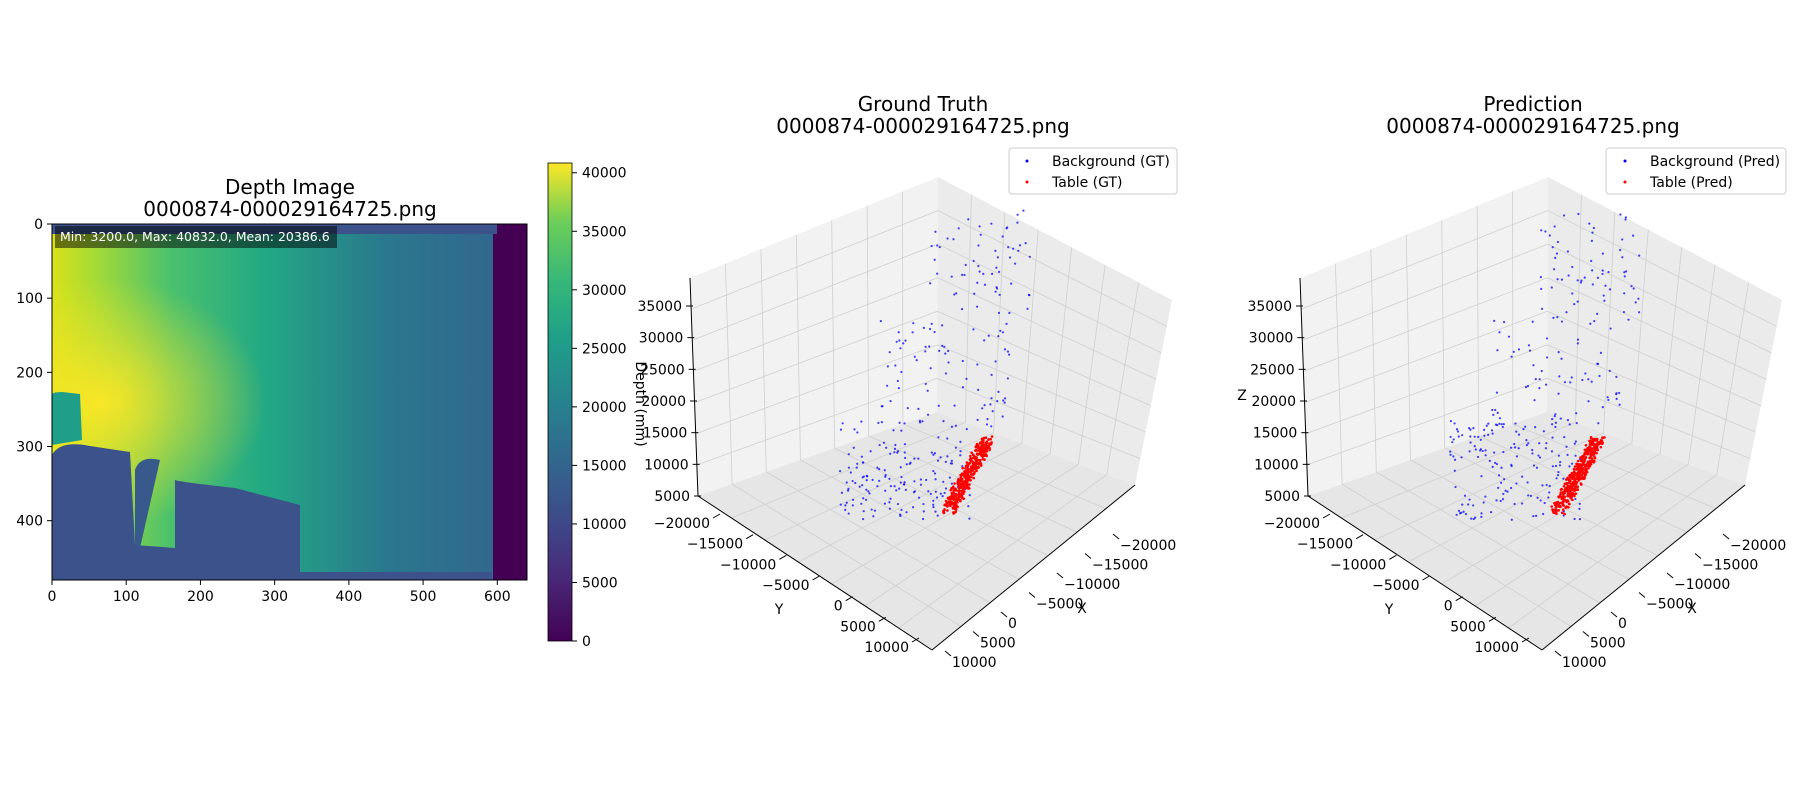 The image size is (1800, 800). Describe the element at coordinates (1092, 585) in the screenshot. I see `x-tick-label: −10000` at that location.